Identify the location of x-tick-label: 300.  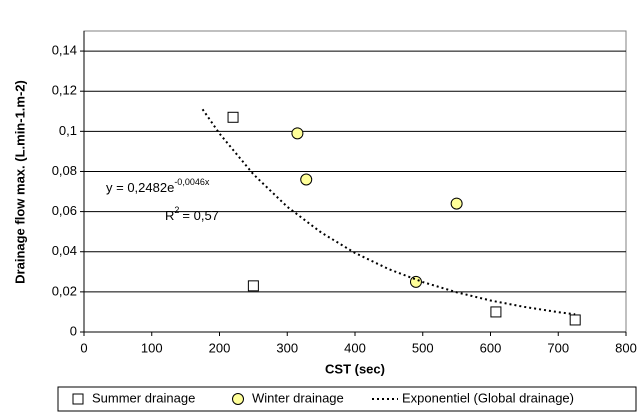
(287, 347).